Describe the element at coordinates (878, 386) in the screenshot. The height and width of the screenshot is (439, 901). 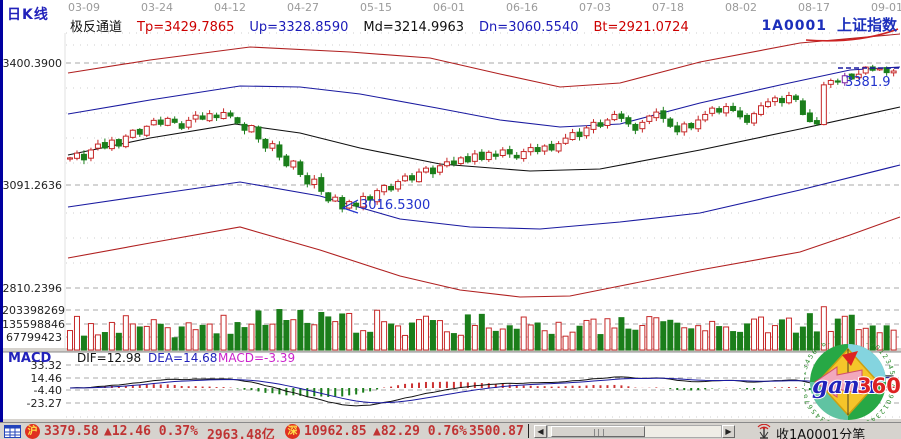
I see `logo-360-text: 360` at that location.